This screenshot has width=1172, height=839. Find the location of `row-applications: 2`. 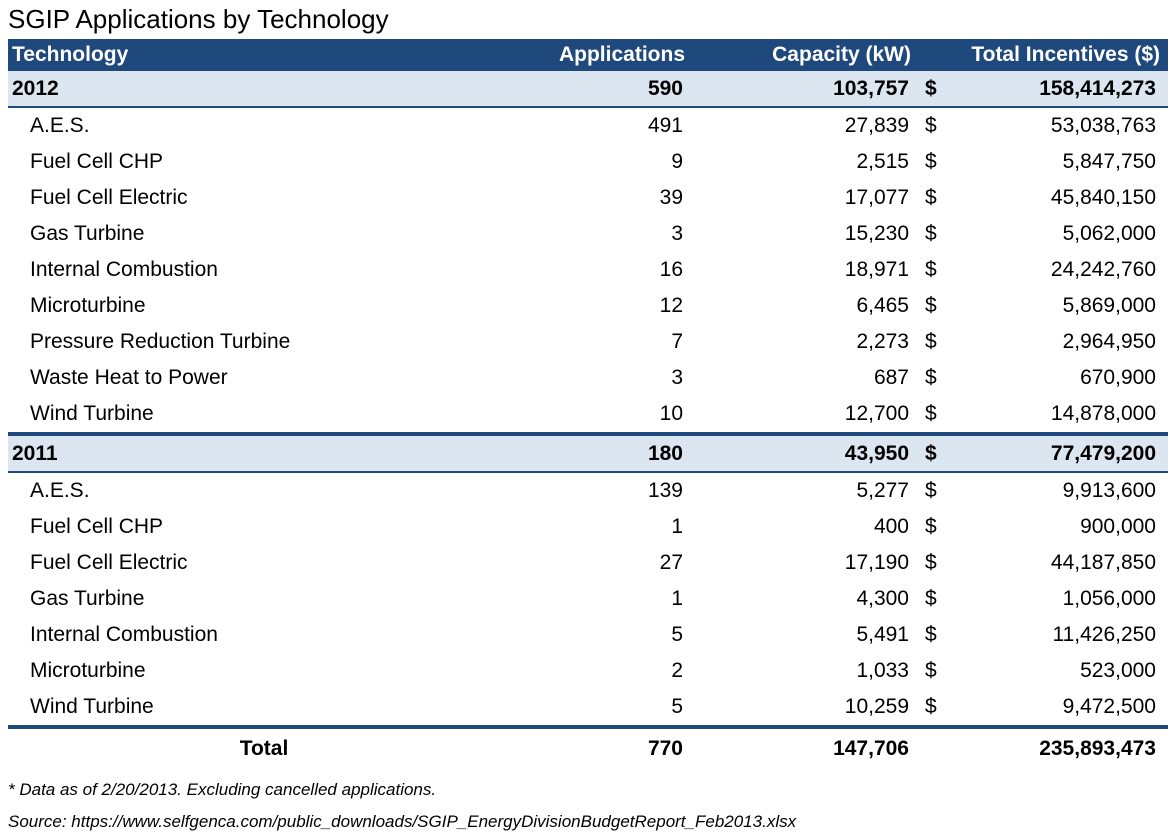

row-applications: 2 is located at coordinates (677, 670).